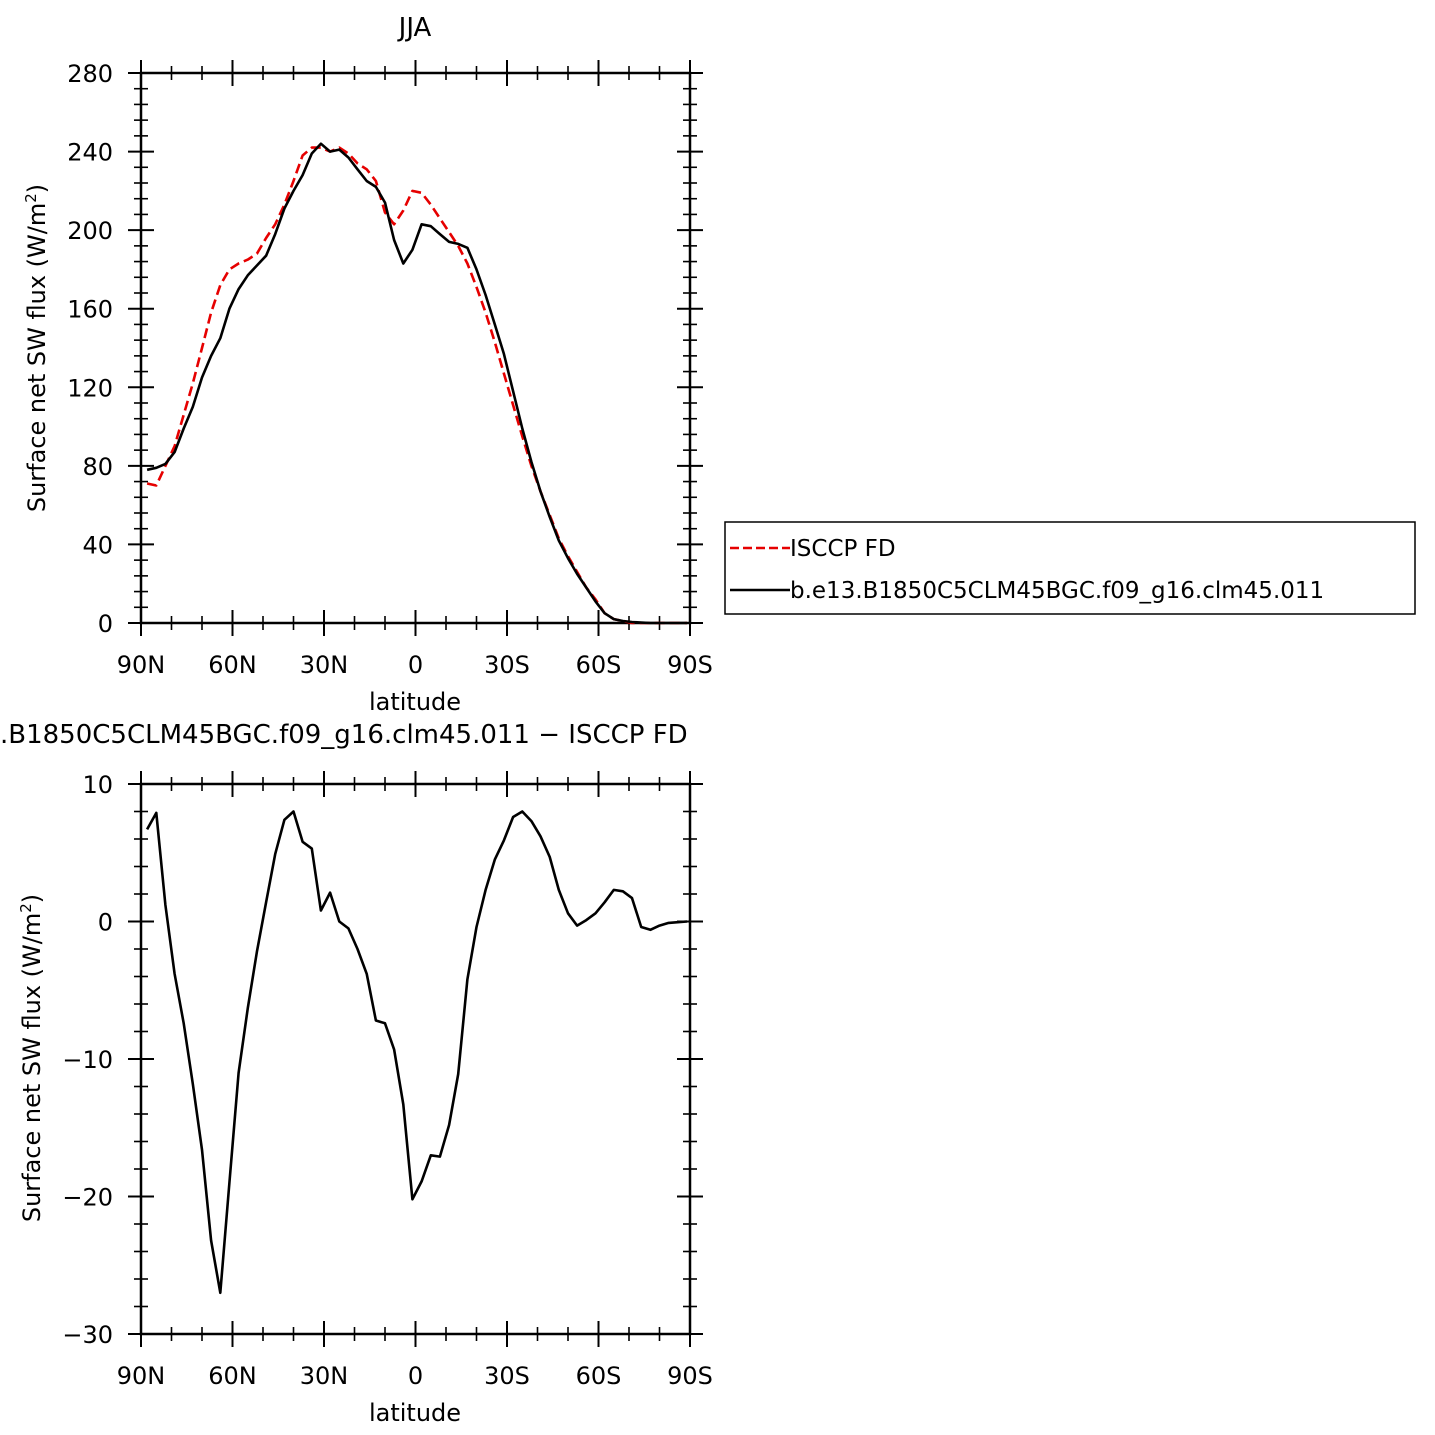 The height and width of the screenshot is (1435, 1435). What do you see at coordinates (90, 388) in the screenshot?
I see `top-y-tick-label: 120` at bounding box center [90, 388].